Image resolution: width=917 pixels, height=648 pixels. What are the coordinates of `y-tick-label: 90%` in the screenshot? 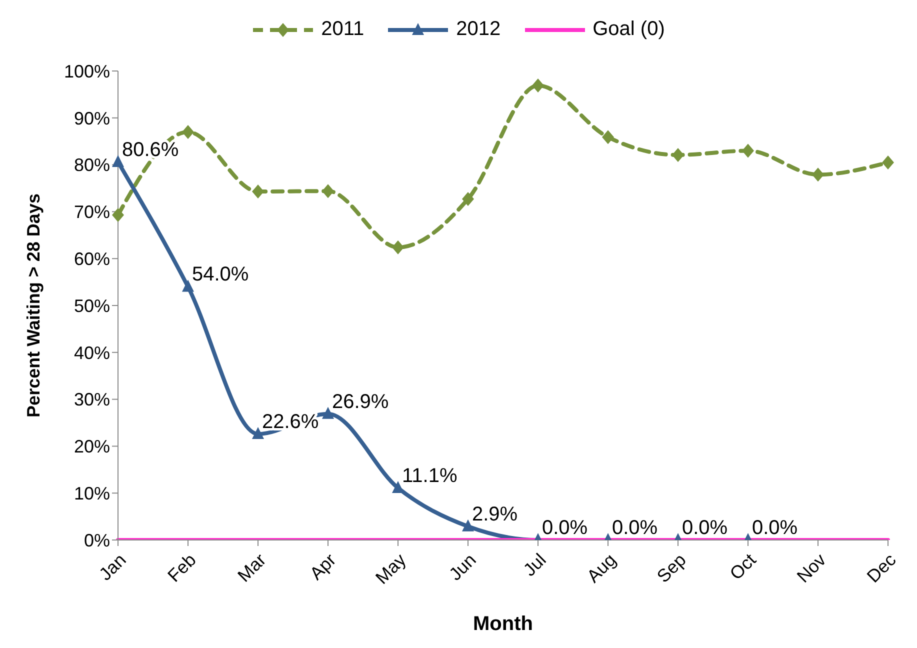 It's located at (92, 118).